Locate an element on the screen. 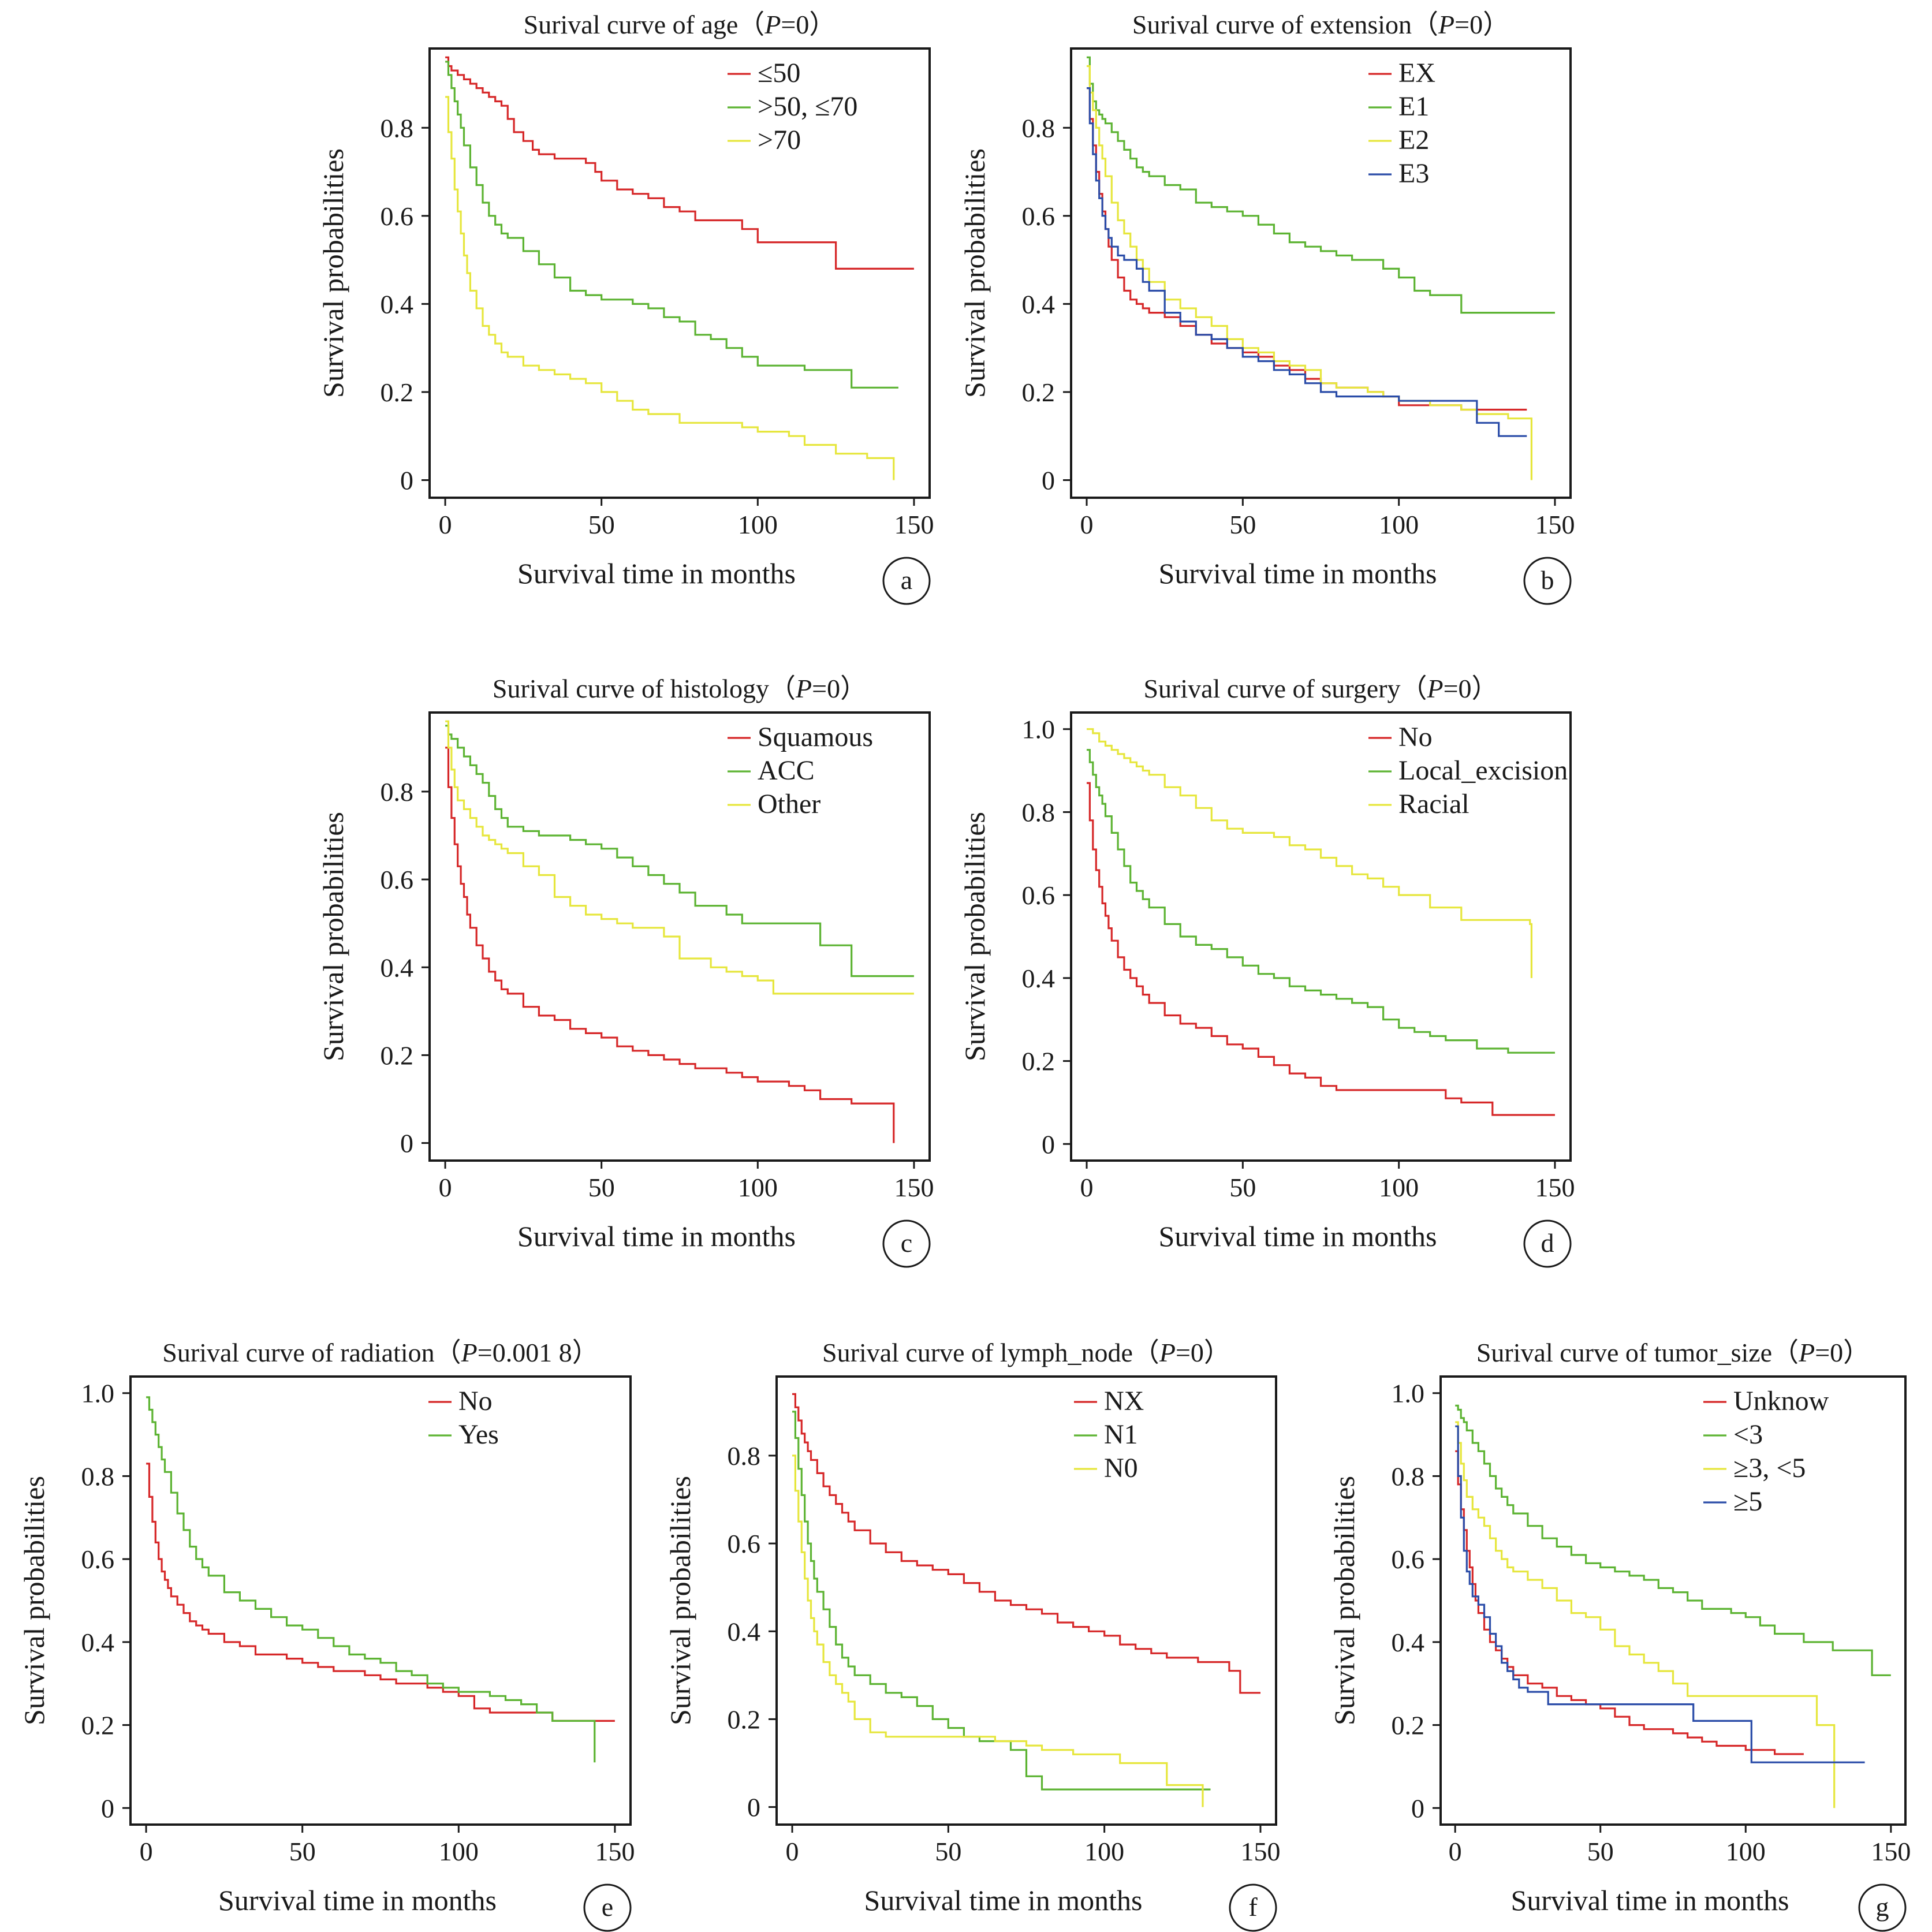 The height and width of the screenshot is (1932, 1932). legend-label: E1 is located at coordinates (1413, 106).